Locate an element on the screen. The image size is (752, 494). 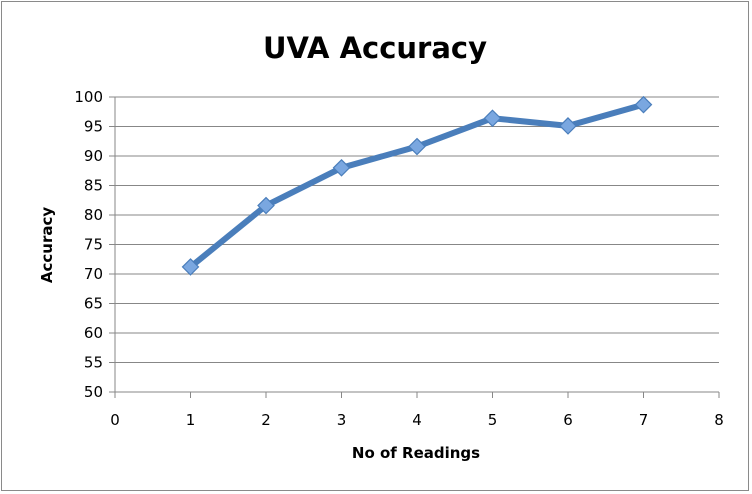
y-tick-labels: 50 55 60 65 70 75 80 85 90 95 100 is located at coordinates (88, 244).